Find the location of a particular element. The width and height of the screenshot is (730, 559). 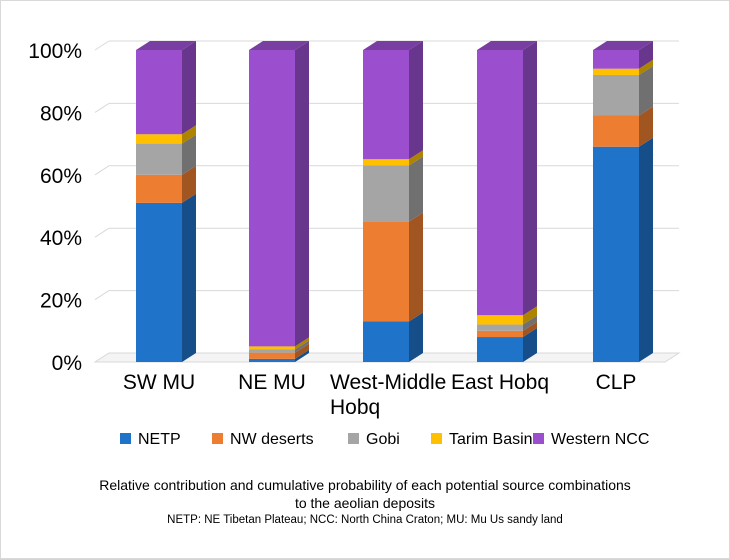

legend-label: NW deserts is located at coordinates (272, 439).